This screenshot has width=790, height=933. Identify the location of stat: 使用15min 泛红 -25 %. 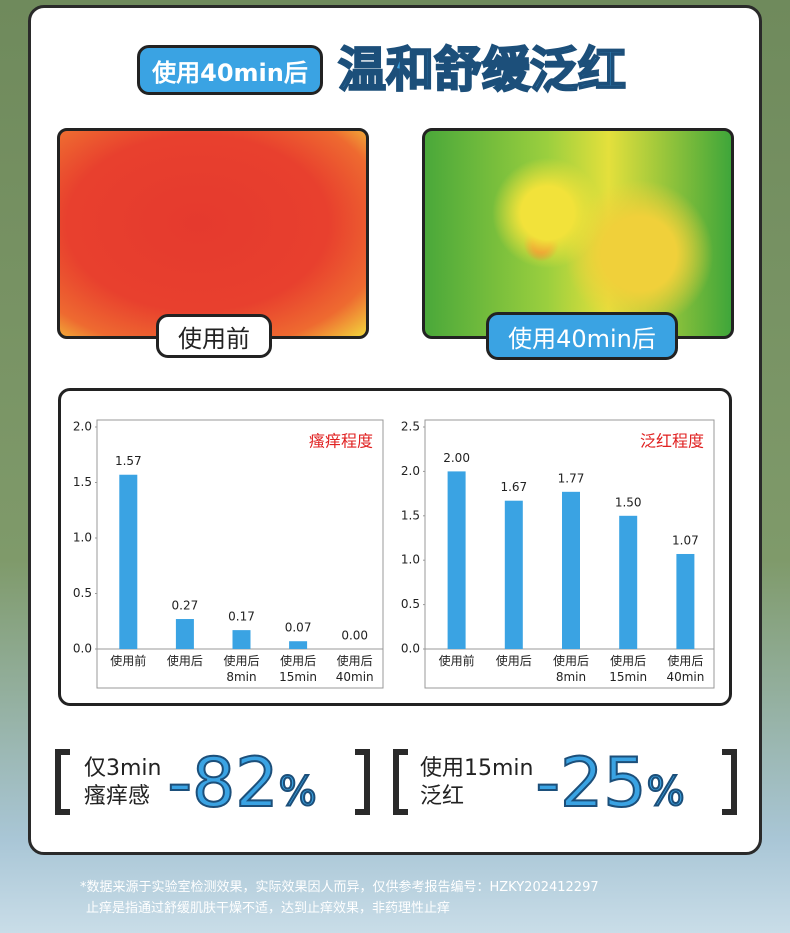
(553, 783).